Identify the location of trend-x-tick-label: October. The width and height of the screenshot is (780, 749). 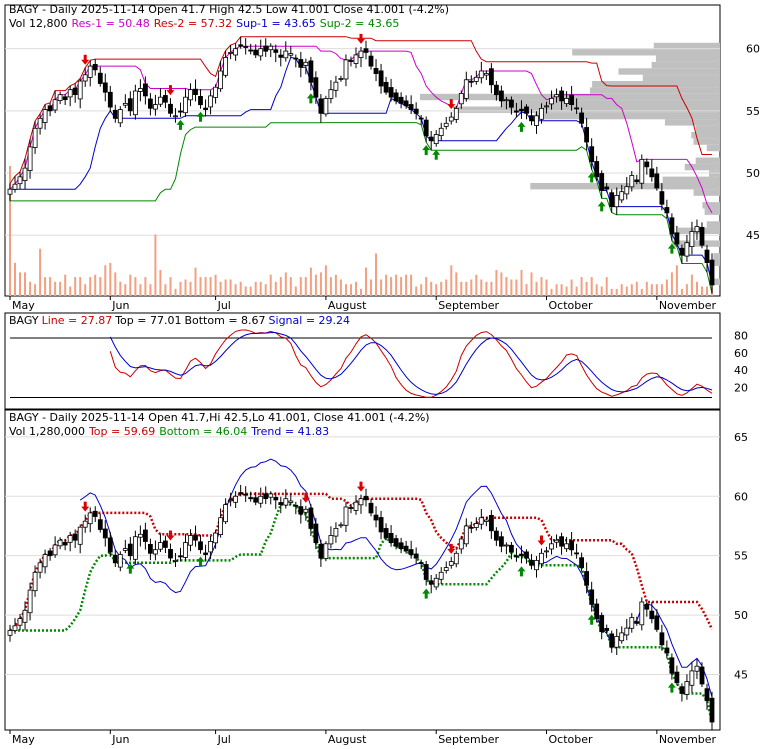
(571, 739).